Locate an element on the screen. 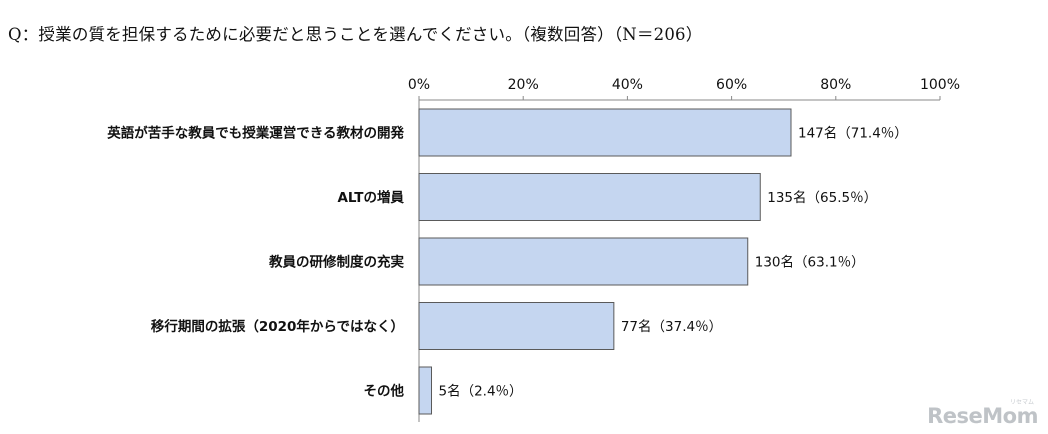  x-tick-label: 40% is located at coordinates (627, 85).